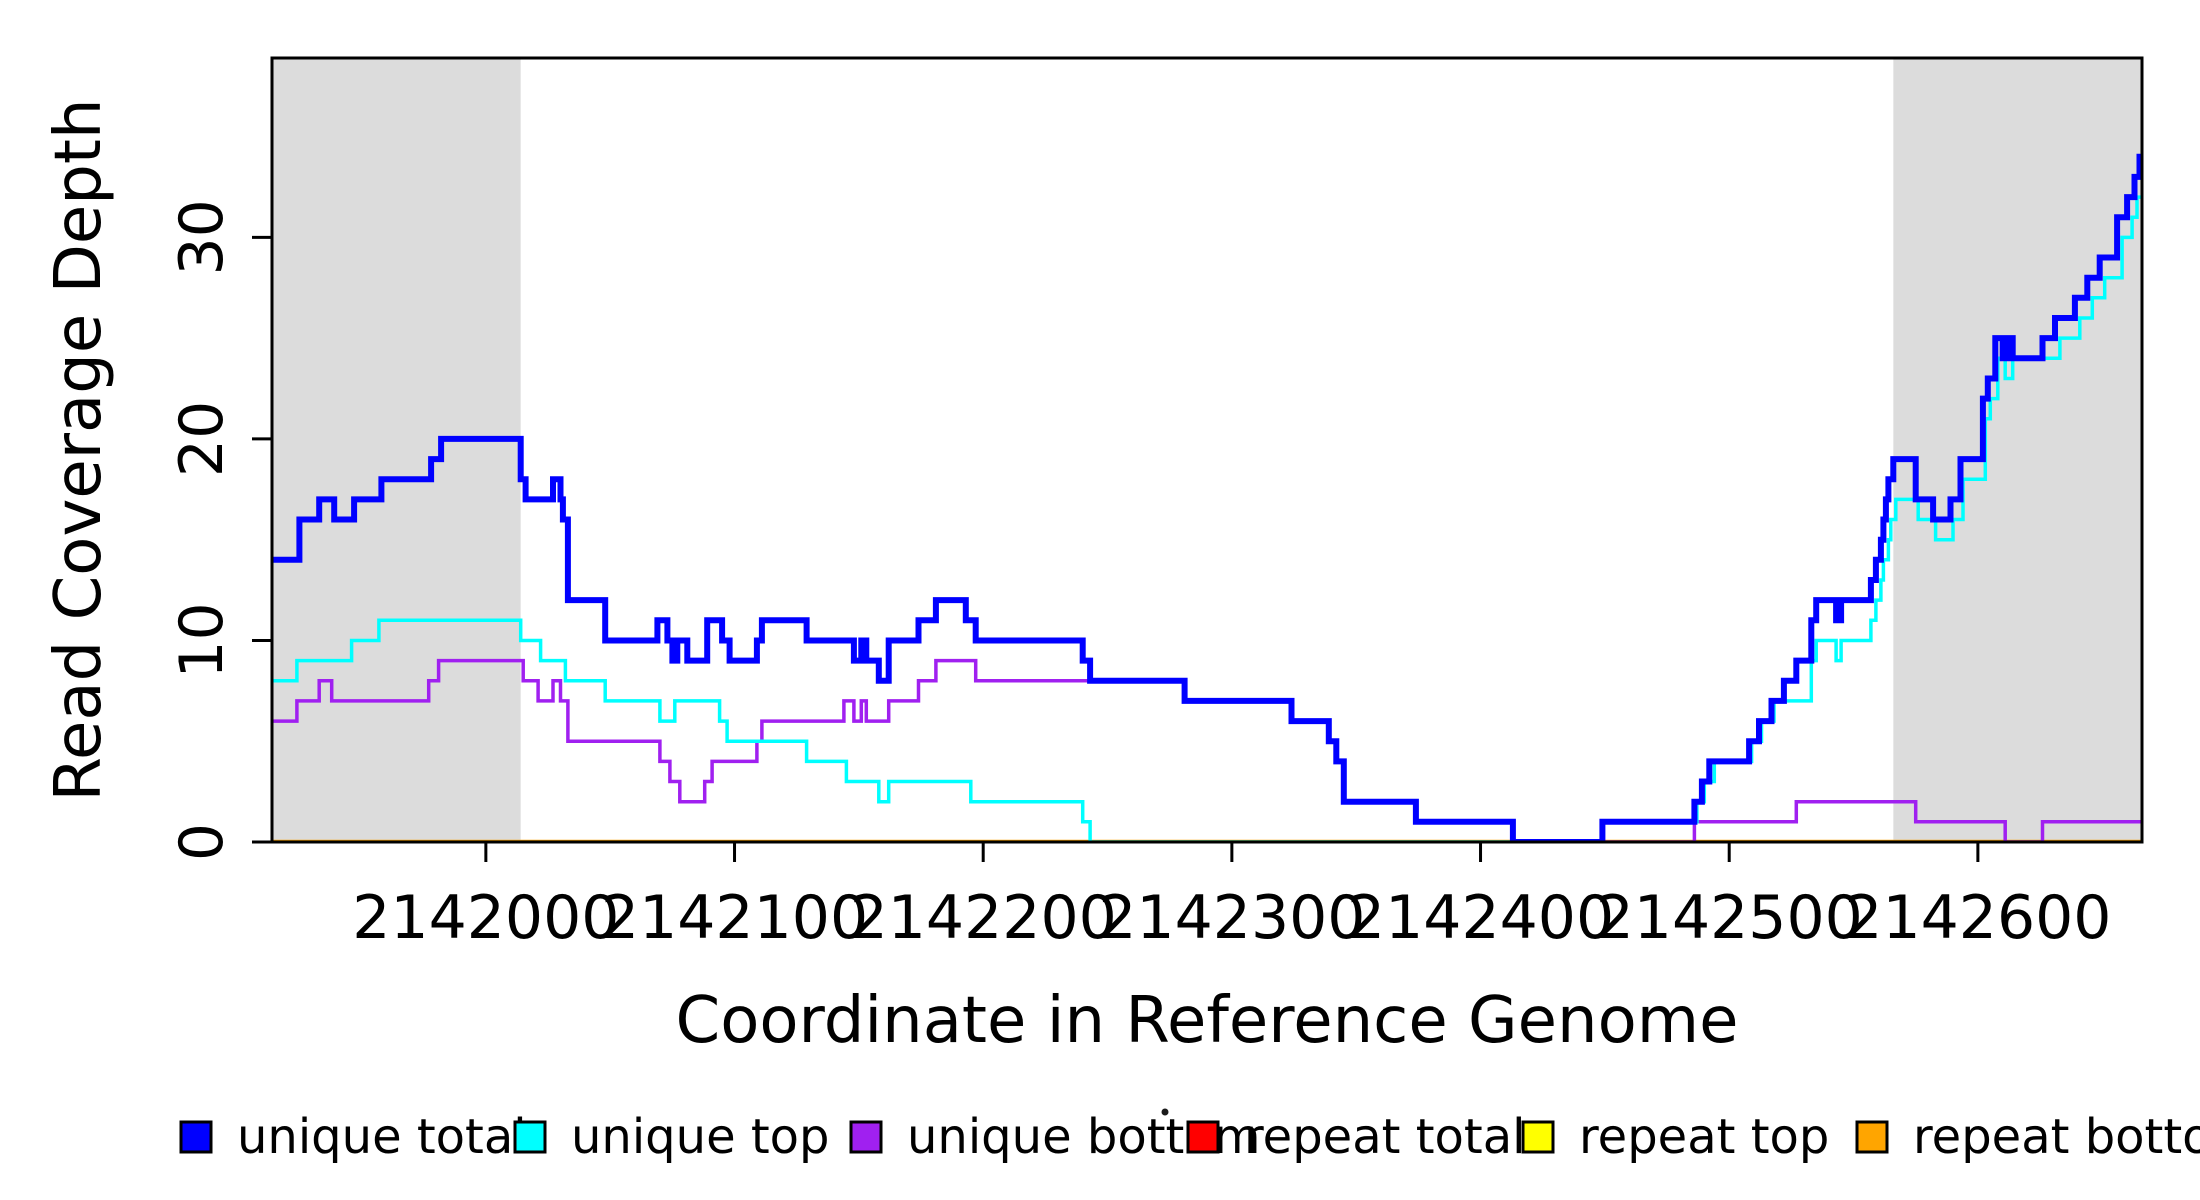  Describe the element at coordinates (734, 918) in the screenshot. I see `x-axis-tick-label: 2142100` at that location.